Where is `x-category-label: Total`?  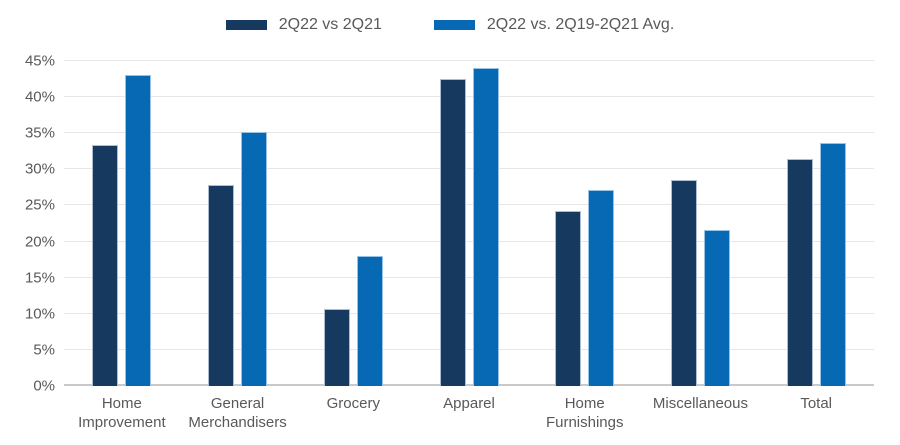
x-category-label: Total is located at coordinates (816, 413).